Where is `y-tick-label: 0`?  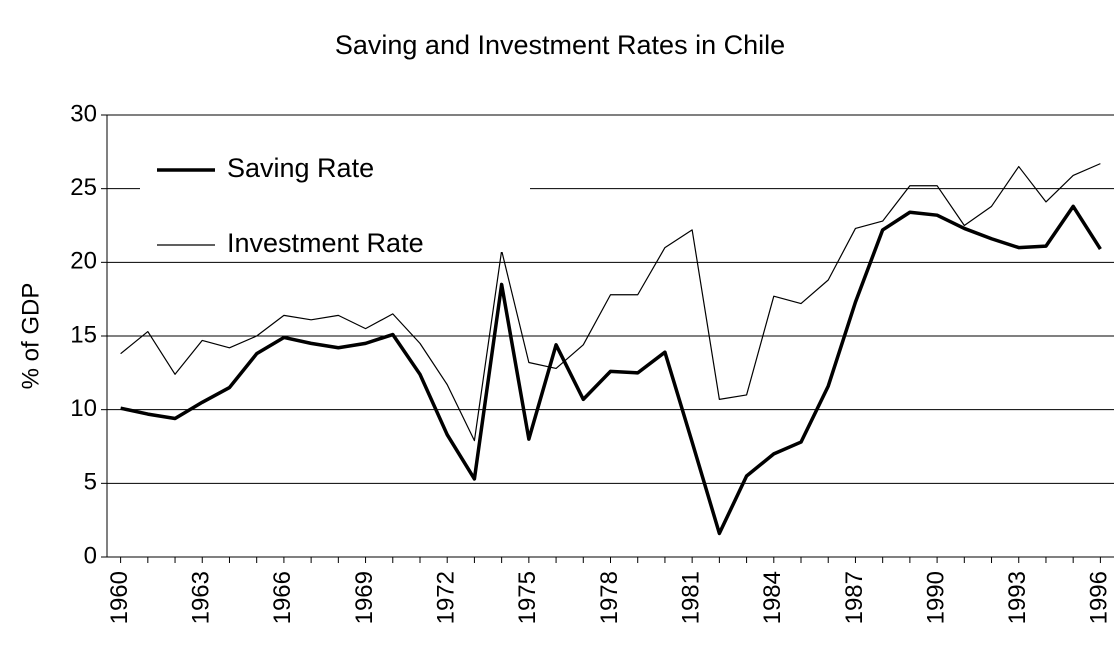
y-tick-label: 0 is located at coordinates (90, 555).